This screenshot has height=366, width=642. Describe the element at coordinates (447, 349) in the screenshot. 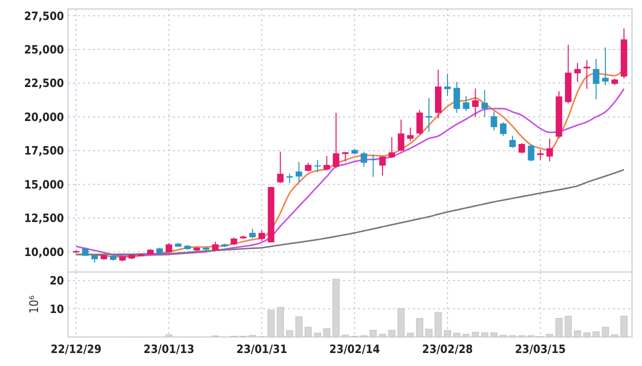

I see `x-tick-label: 23/02/28` at that location.